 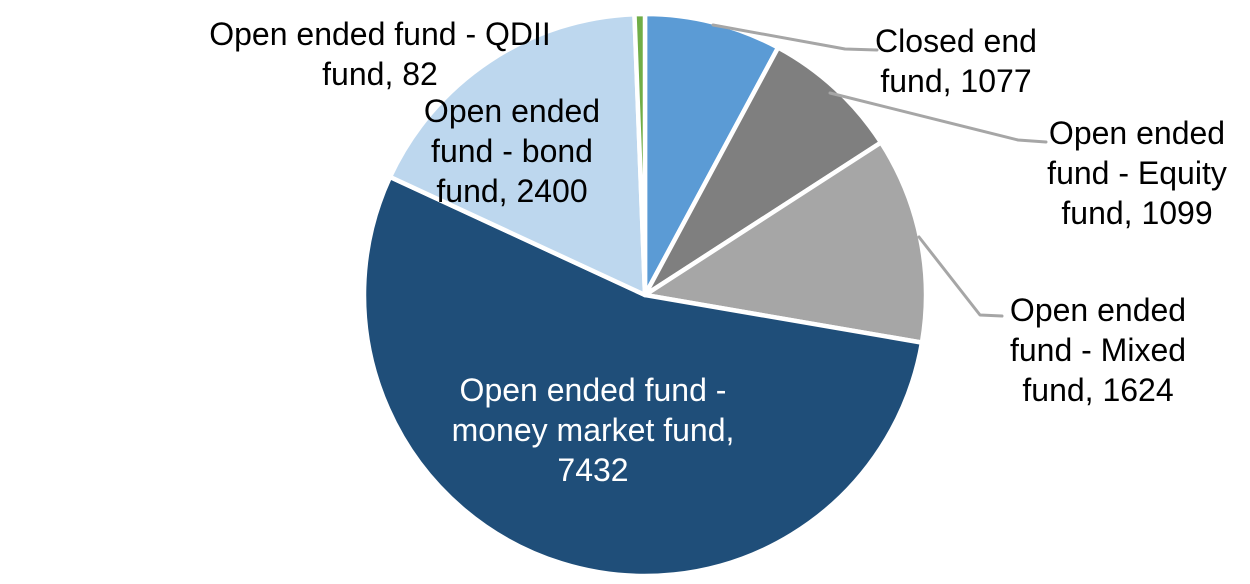 I want to click on pie-slice-open-ended-fund-equity-fund, so click(x=763, y=171).